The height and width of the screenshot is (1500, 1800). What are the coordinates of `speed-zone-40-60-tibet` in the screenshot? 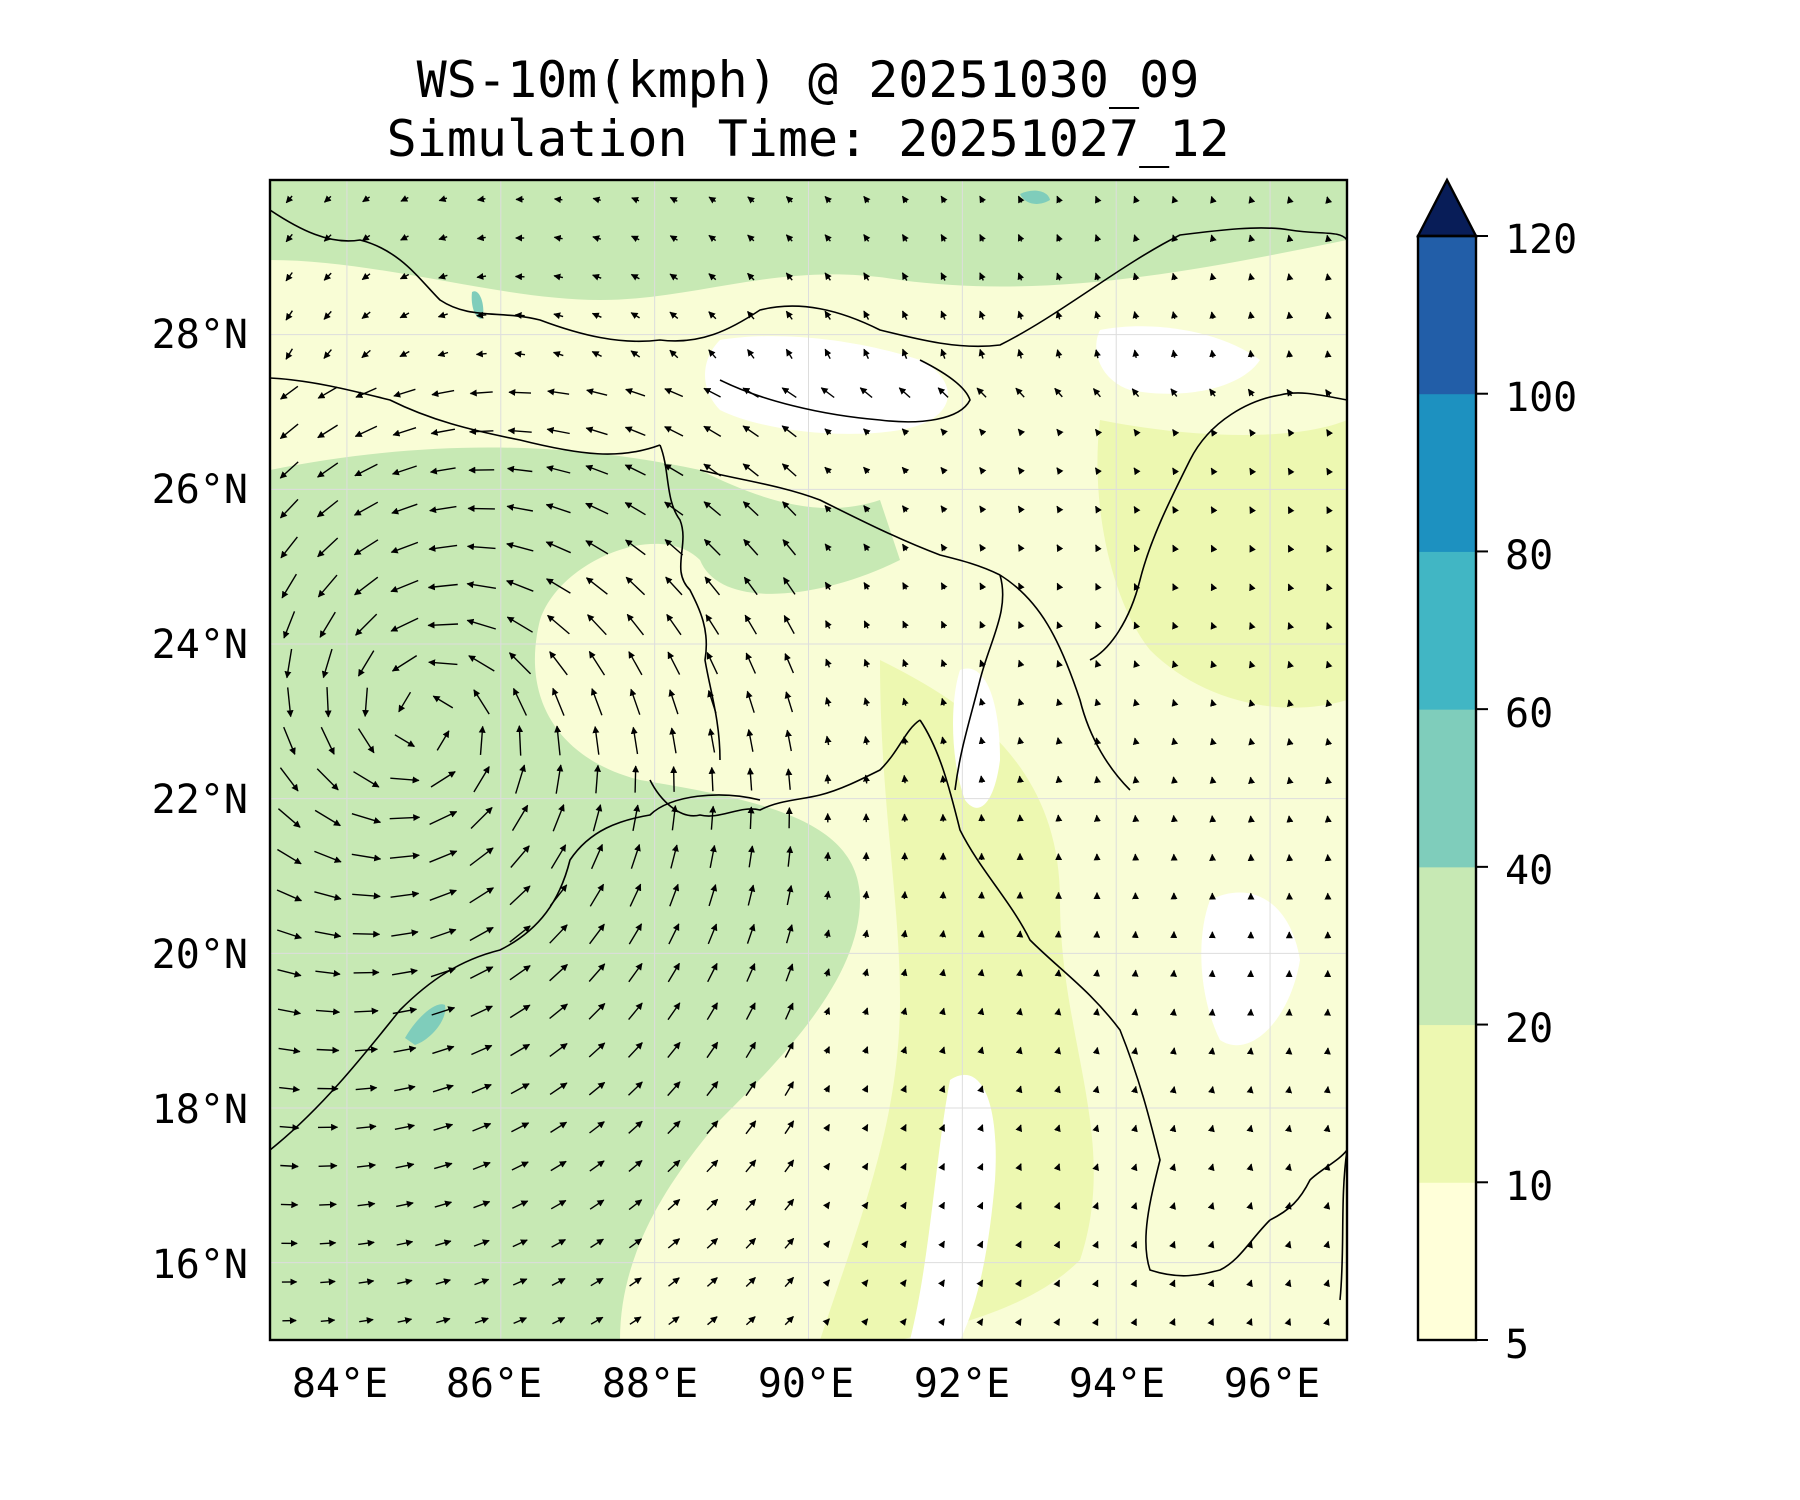 It's located at (1035, 197).